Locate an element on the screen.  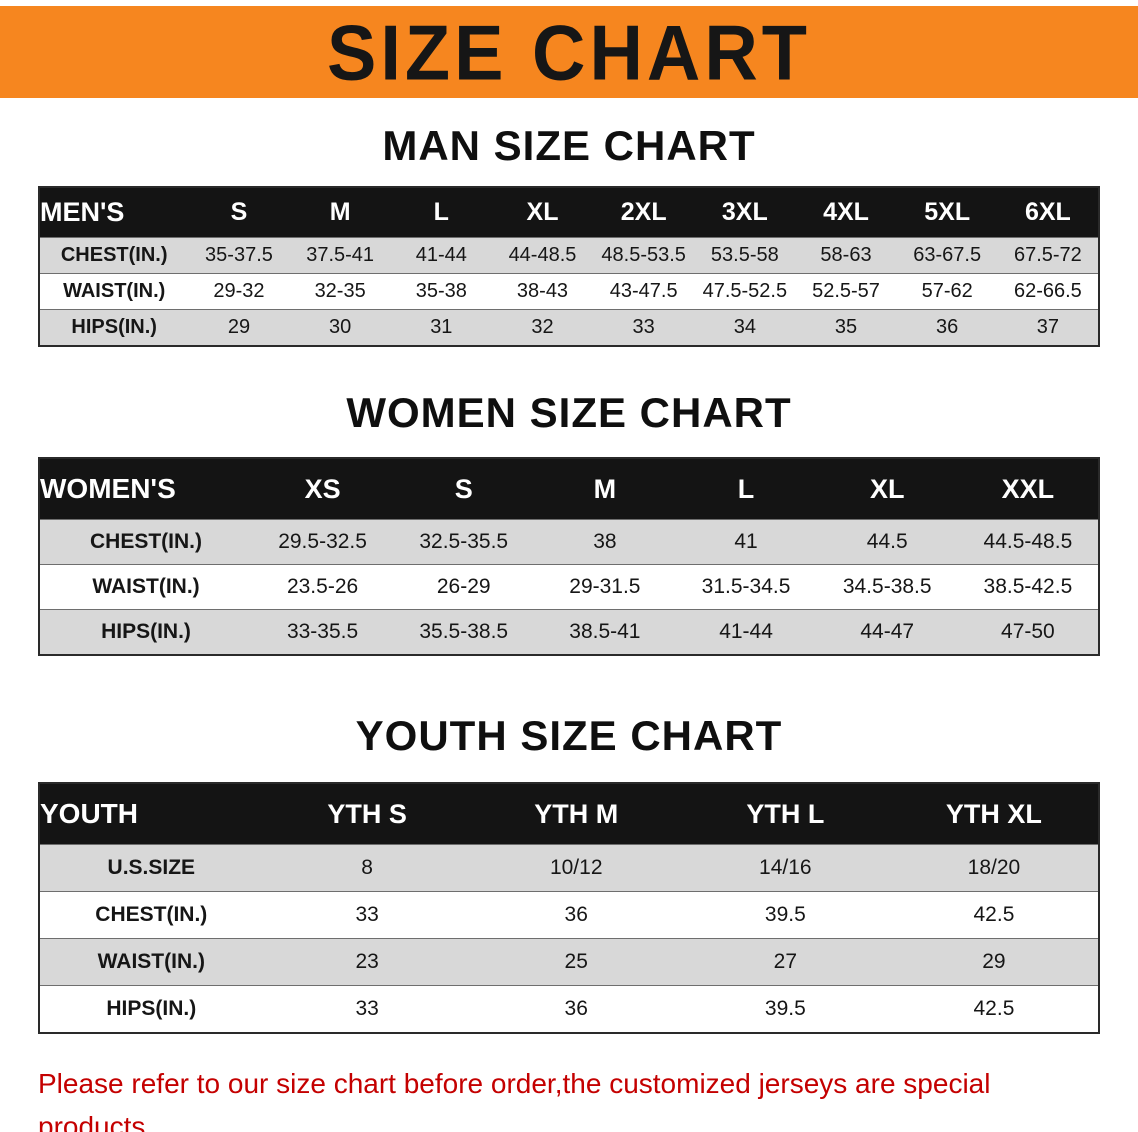
table-row: HIPS(IN.) 33 36 39.5 42.5 is located at coordinates (569, 1009).